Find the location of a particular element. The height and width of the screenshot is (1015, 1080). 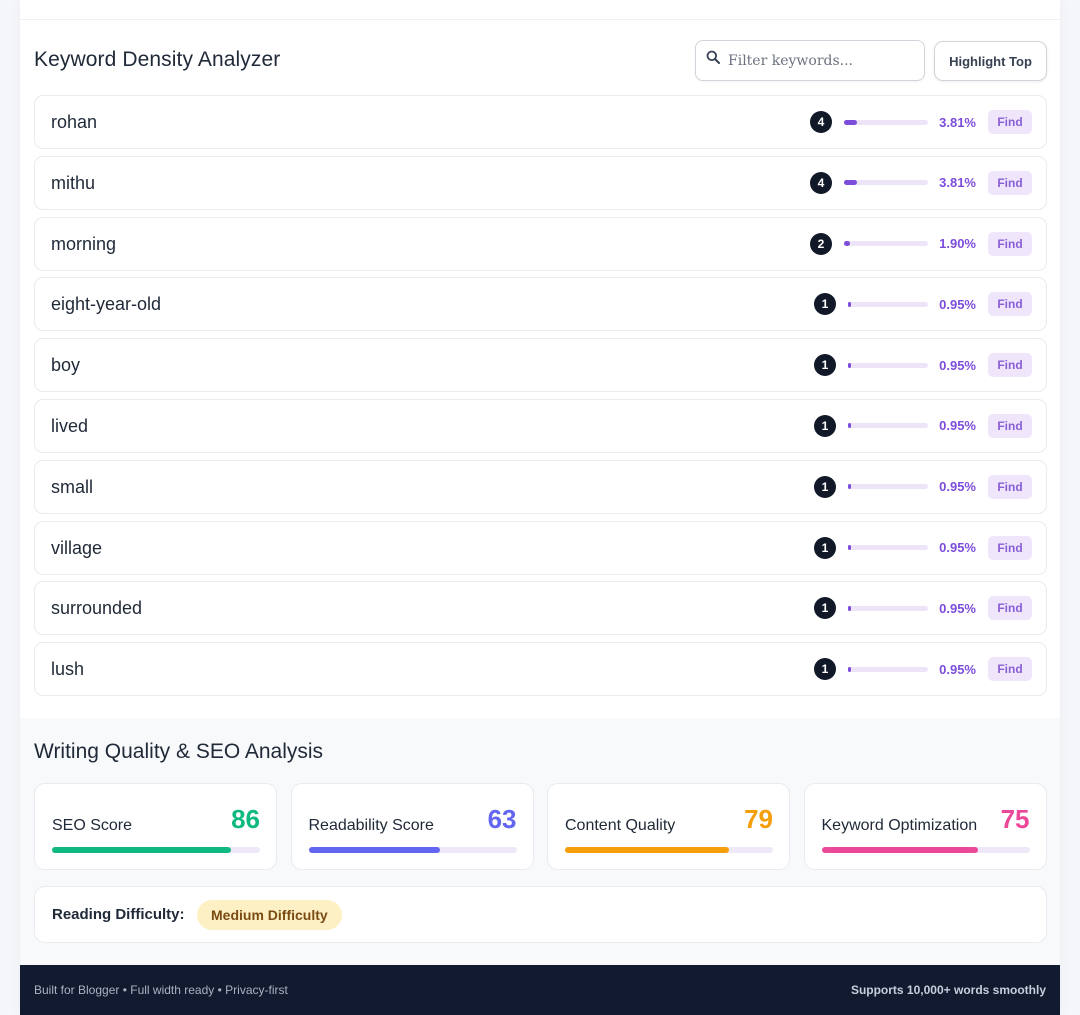

score-value: 75 is located at coordinates (1015, 819).